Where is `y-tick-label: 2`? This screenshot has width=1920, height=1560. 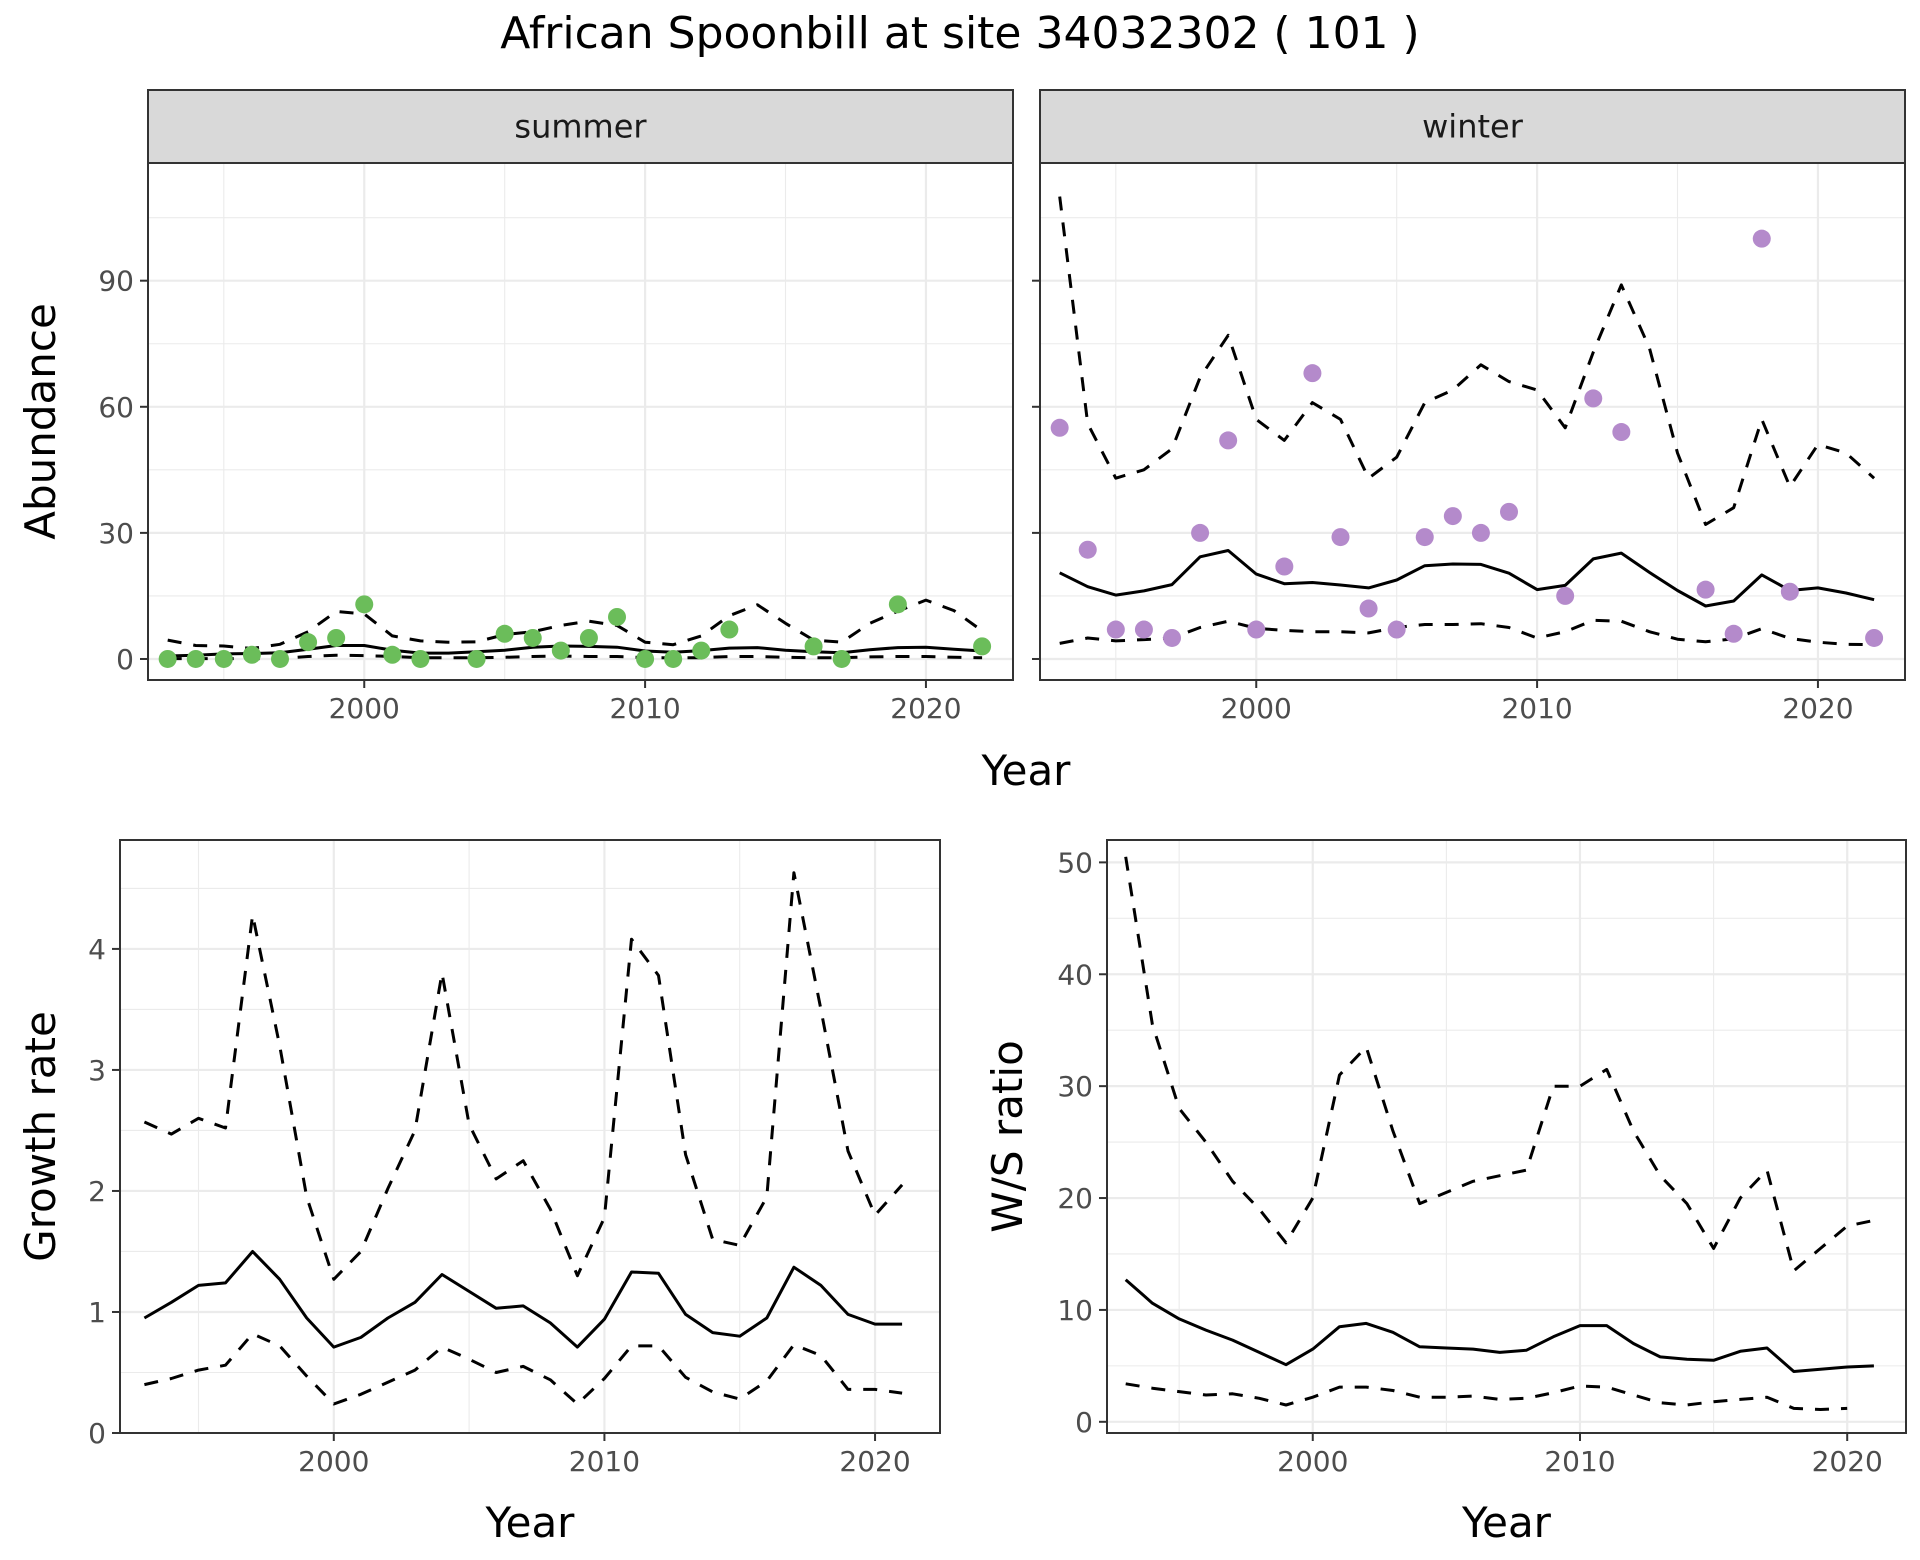 y-tick-label: 2 is located at coordinates (97, 1191).